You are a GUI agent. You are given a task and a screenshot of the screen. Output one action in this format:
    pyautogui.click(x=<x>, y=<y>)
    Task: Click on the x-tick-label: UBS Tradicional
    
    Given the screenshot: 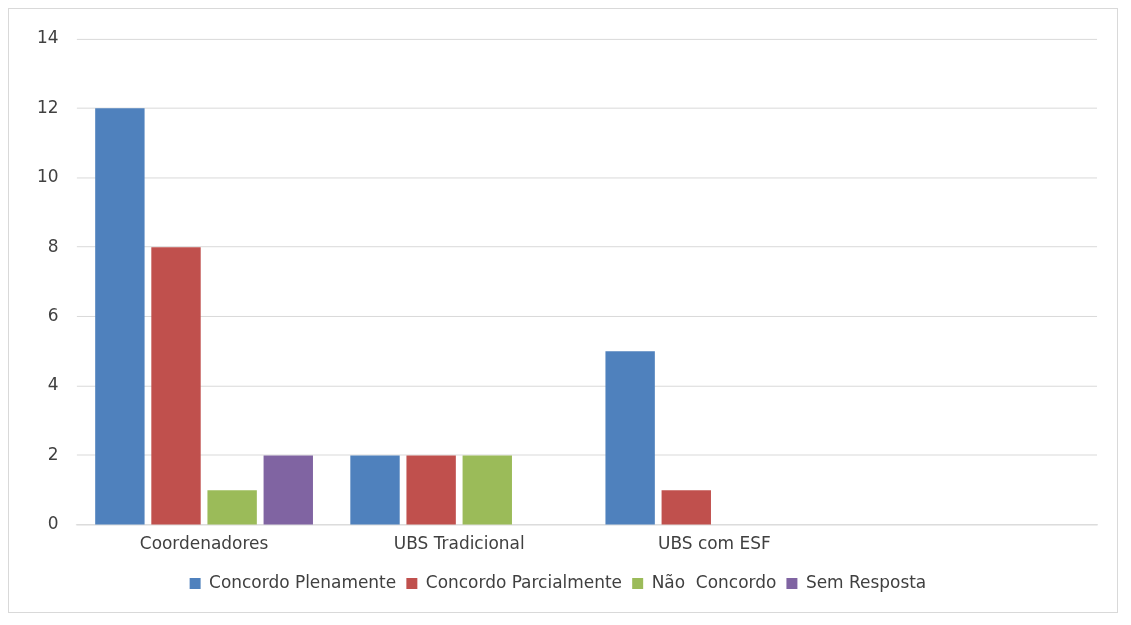 What is the action you would take?
    pyautogui.click(x=459, y=543)
    